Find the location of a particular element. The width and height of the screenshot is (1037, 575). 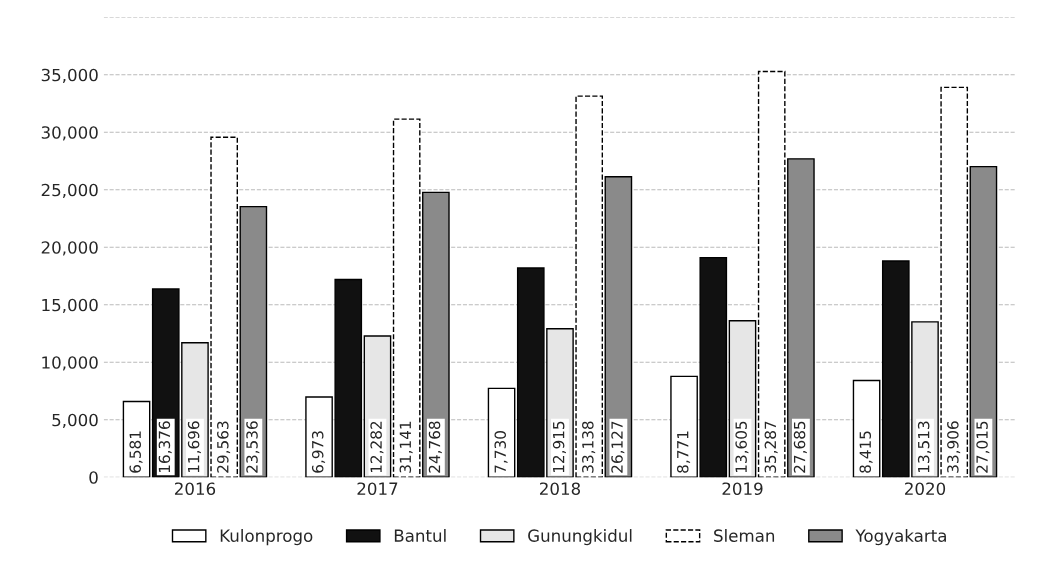

data-label: 31,141 is located at coordinates (406, 447).